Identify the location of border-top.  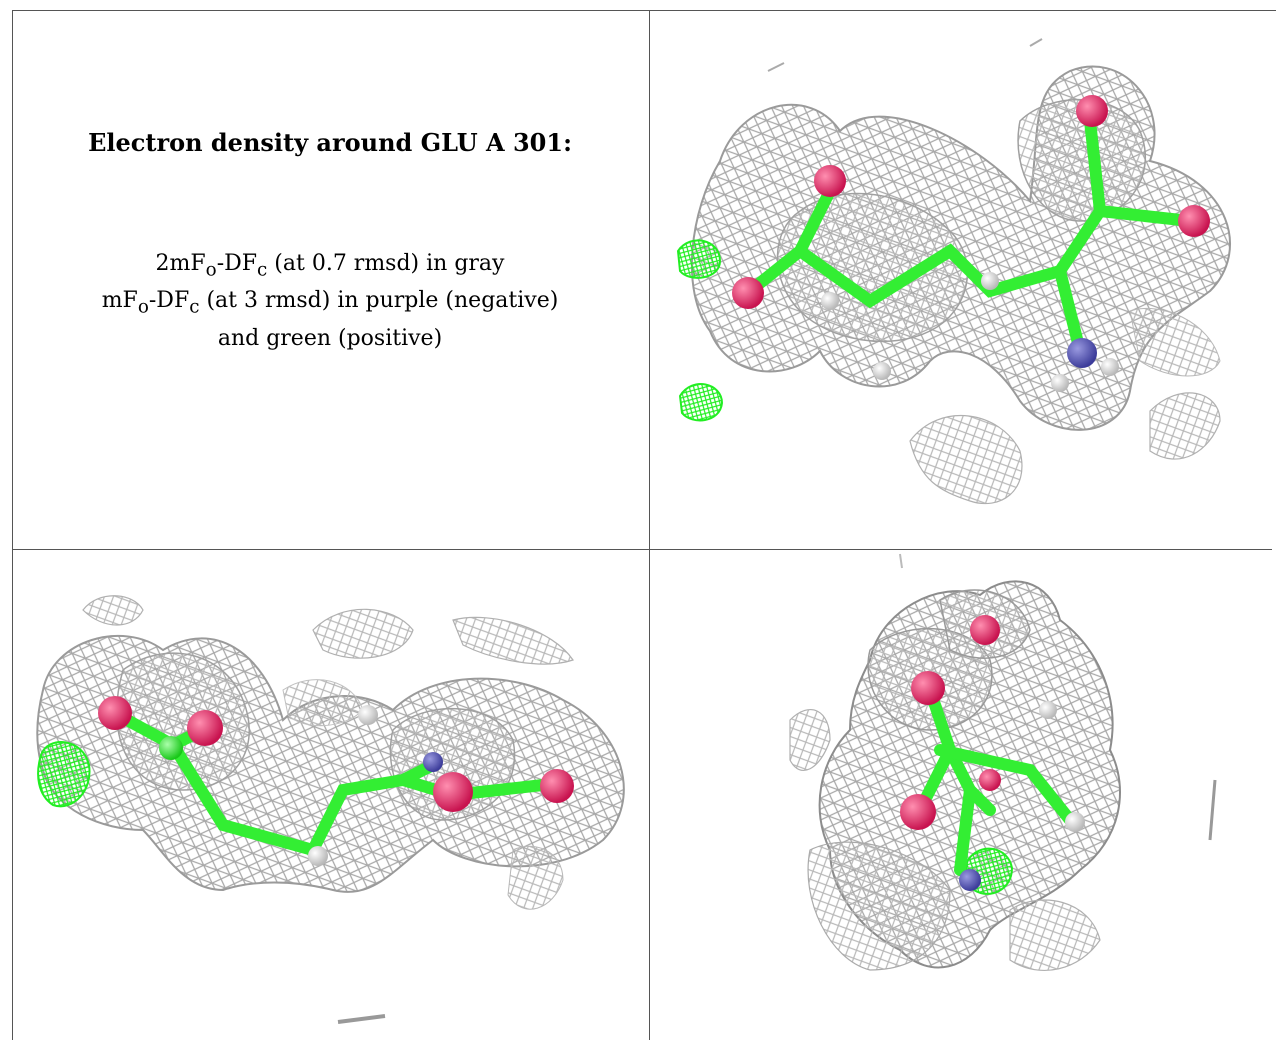
(644, 10).